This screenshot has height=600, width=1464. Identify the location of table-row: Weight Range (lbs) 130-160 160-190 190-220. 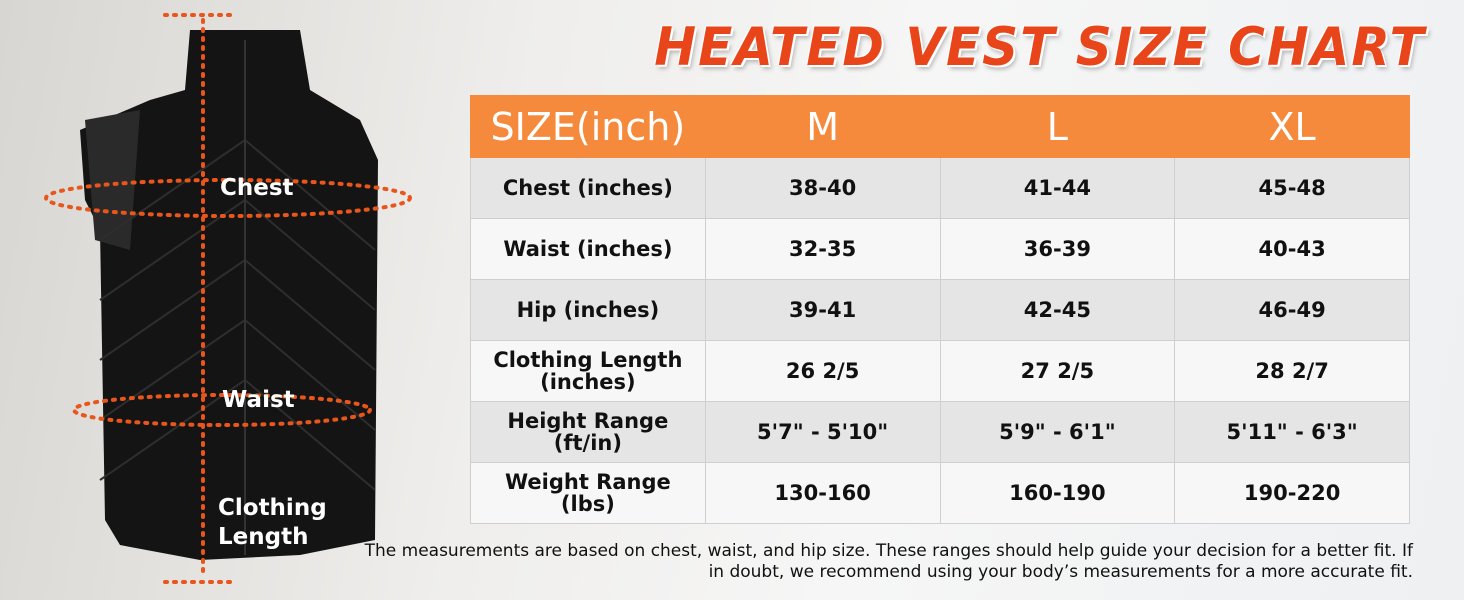
(940, 493).